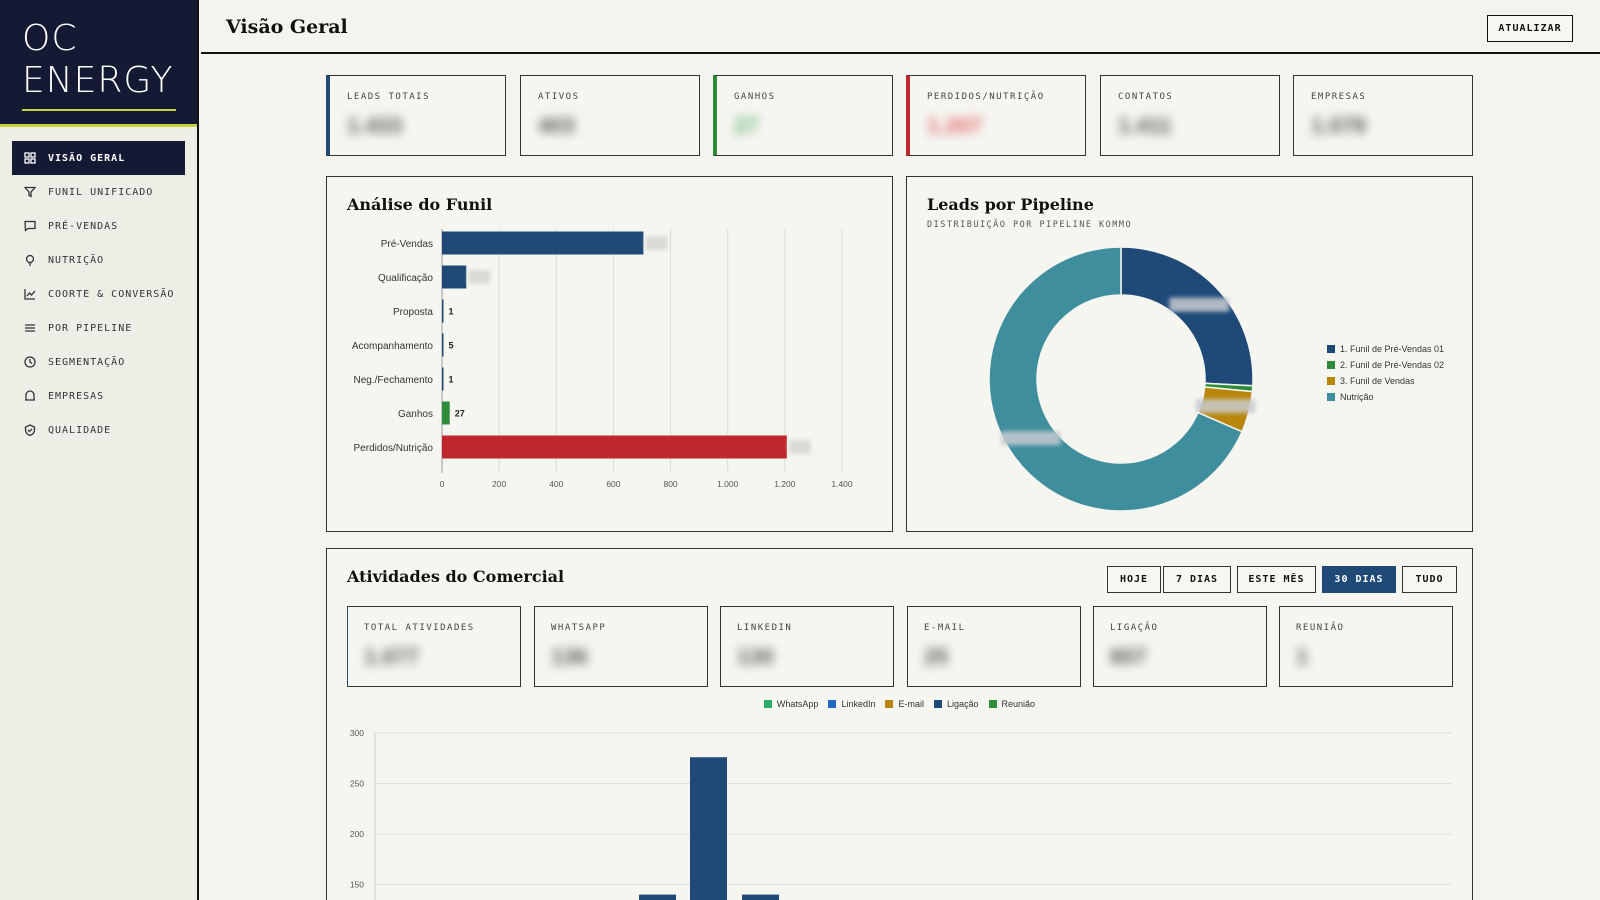 The height and width of the screenshot is (900, 1600). Describe the element at coordinates (375, 125) in the screenshot. I see `stat-value: 1.433` at that location.